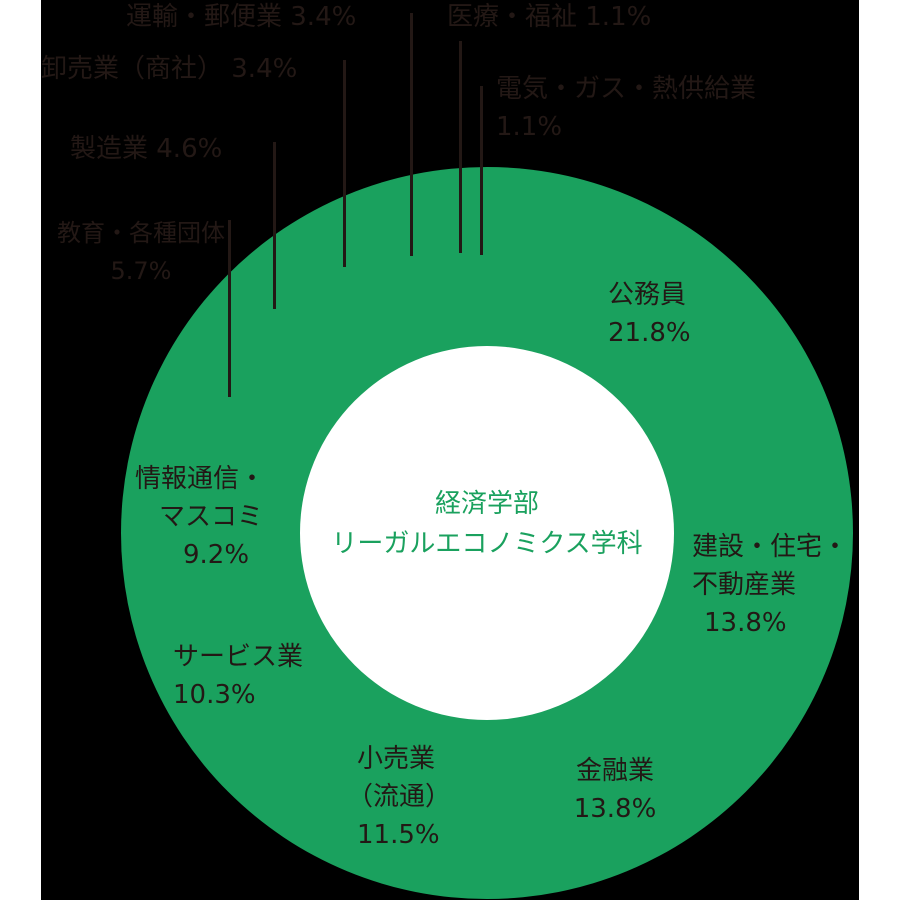  What do you see at coordinates (146, 149) in the screenshot?
I see `label-seizo: 製造業 4.6%` at bounding box center [146, 149].